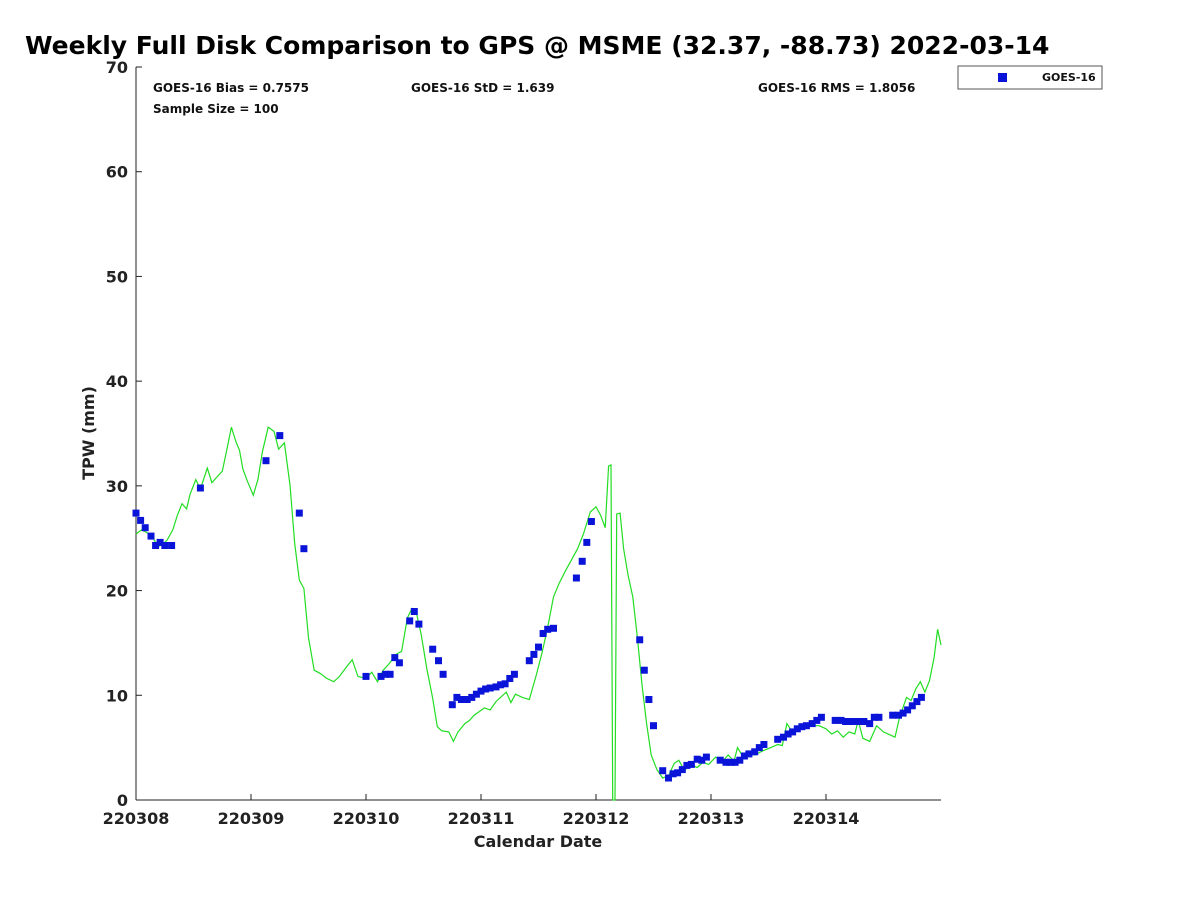  What do you see at coordinates (136, 818) in the screenshot?
I see `x-tick-label: 220308` at bounding box center [136, 818].